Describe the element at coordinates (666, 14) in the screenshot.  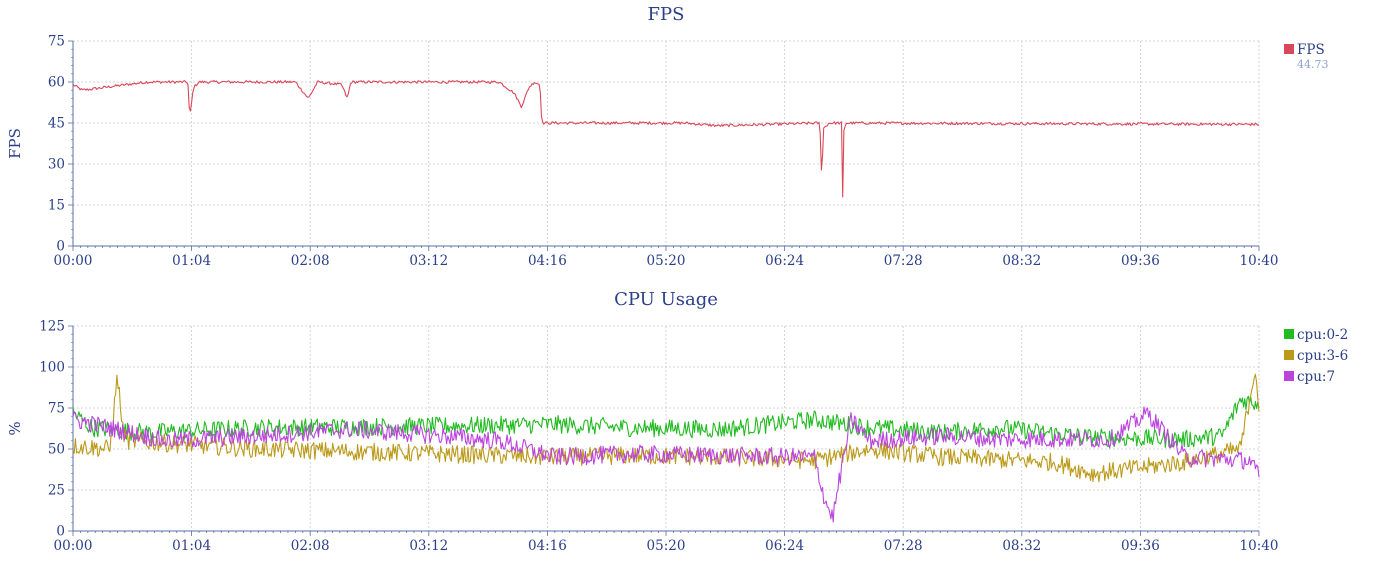
I see `chart-title: FPS` at that location.